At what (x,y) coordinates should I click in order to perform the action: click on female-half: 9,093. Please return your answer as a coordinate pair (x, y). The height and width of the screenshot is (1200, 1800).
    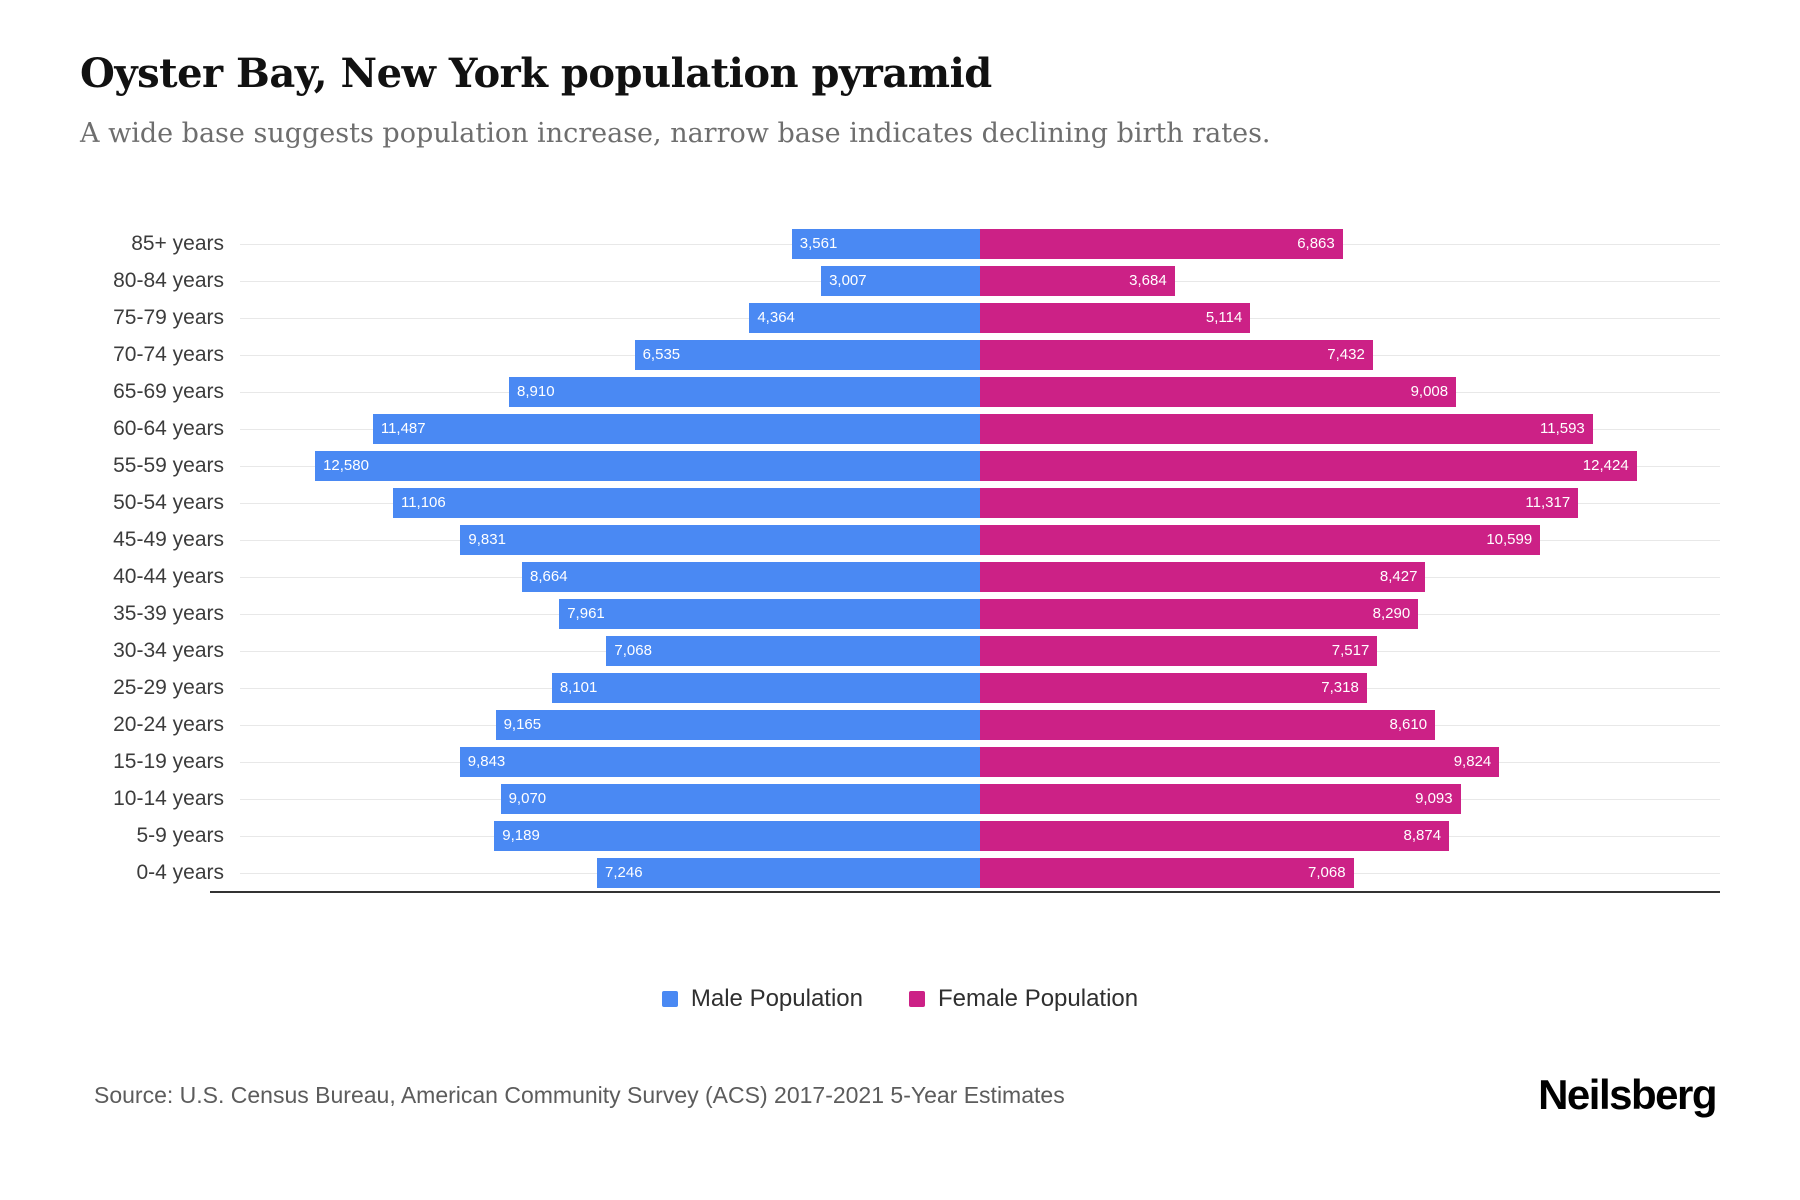
    Looking at the image, I should click on (1350, 798).